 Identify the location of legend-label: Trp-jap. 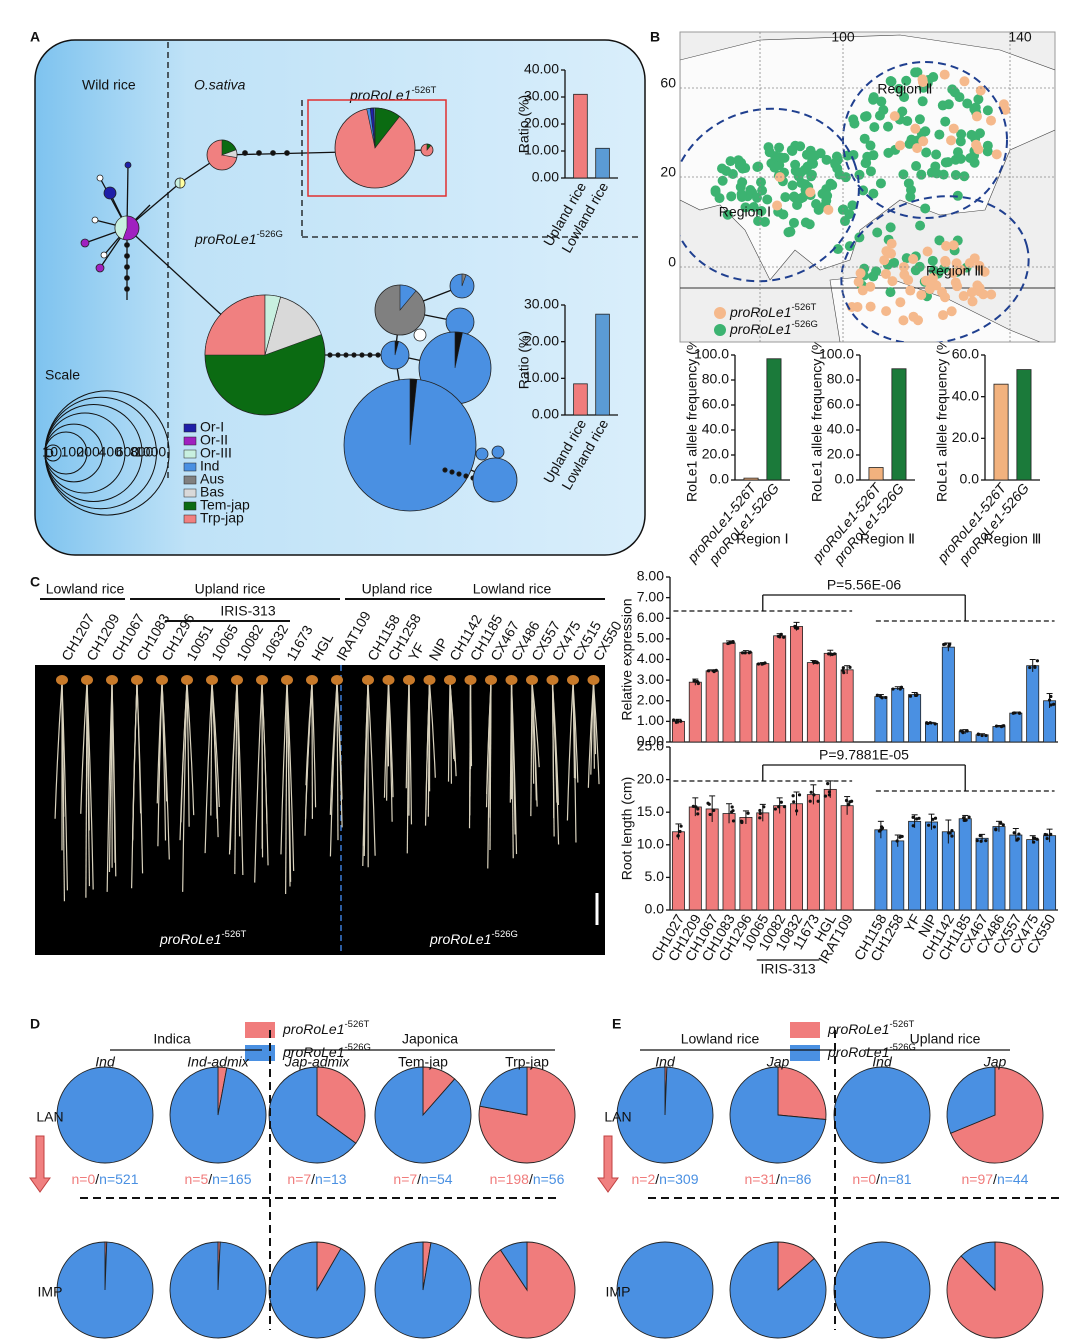
(222, 518).